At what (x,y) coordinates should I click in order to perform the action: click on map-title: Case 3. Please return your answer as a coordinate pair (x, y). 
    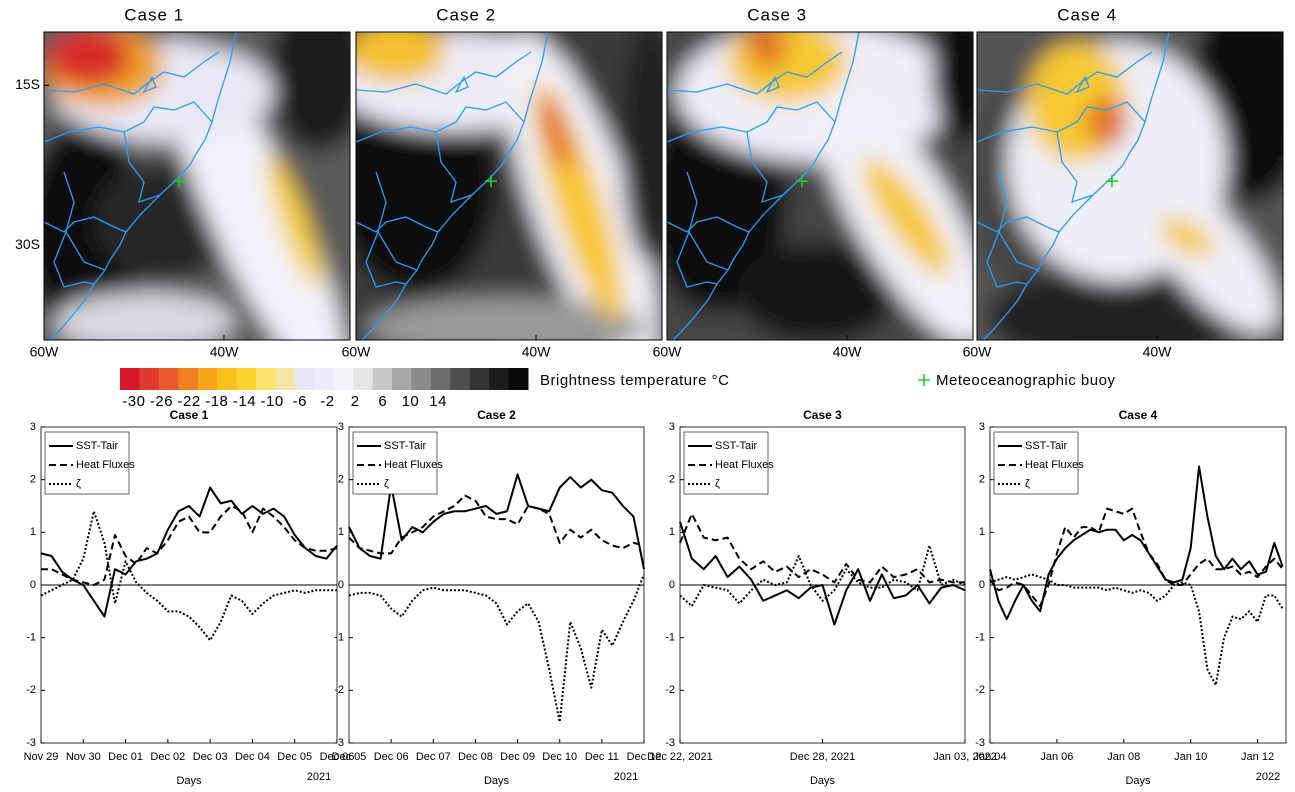
    Looking at the image, I should click on (777, 14).